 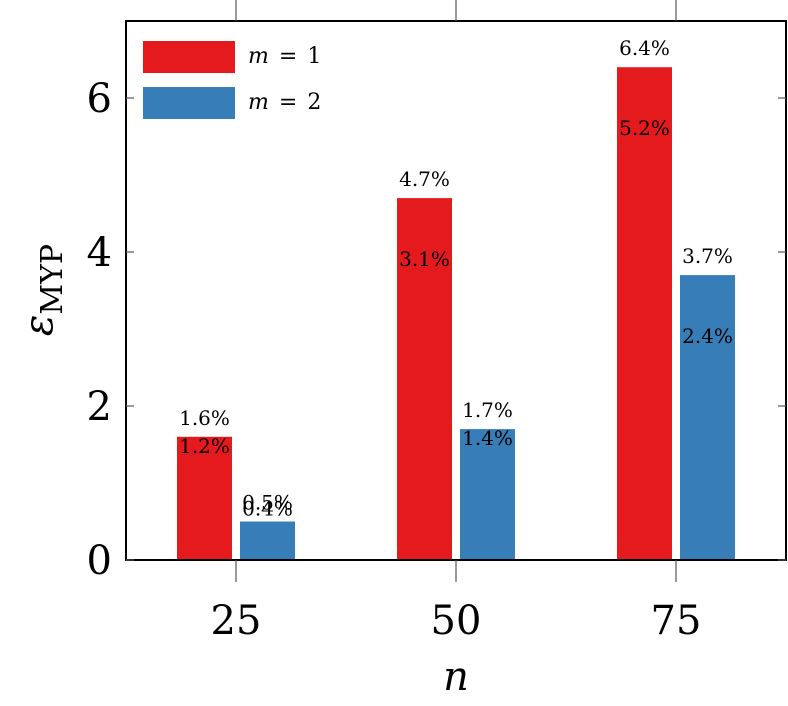 What do you see at coordinates (644, 128) in the screenshot?
I see `data-label-inner-m1-n75: 5.2%` at bounding box center [644, 128].